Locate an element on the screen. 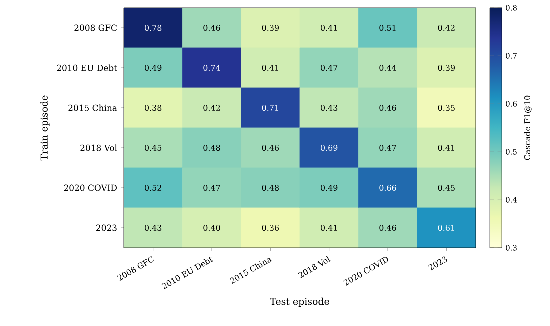 This screenshot has height=326, width=550. y-tick-label: 2010 EU Debt is located at coordinates (87, 68).